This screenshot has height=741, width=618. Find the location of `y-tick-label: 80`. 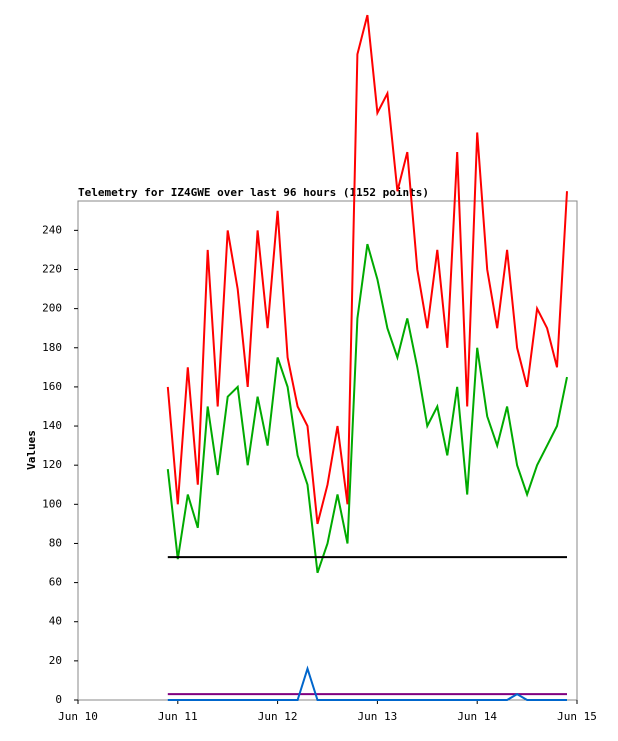

y-tick-label: 80 is located at coordinates (55, 542).